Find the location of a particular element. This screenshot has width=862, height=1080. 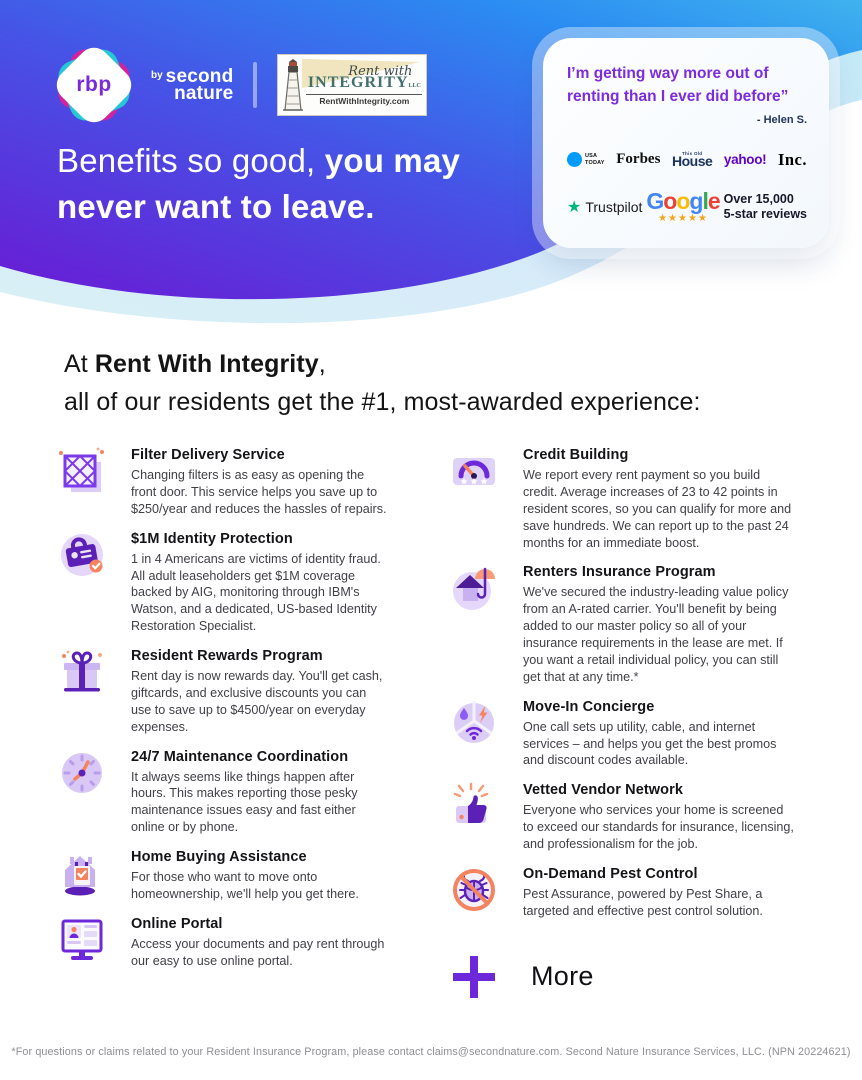

google-stars-icon: ★★★★★ is located at coordinates (683, 218).